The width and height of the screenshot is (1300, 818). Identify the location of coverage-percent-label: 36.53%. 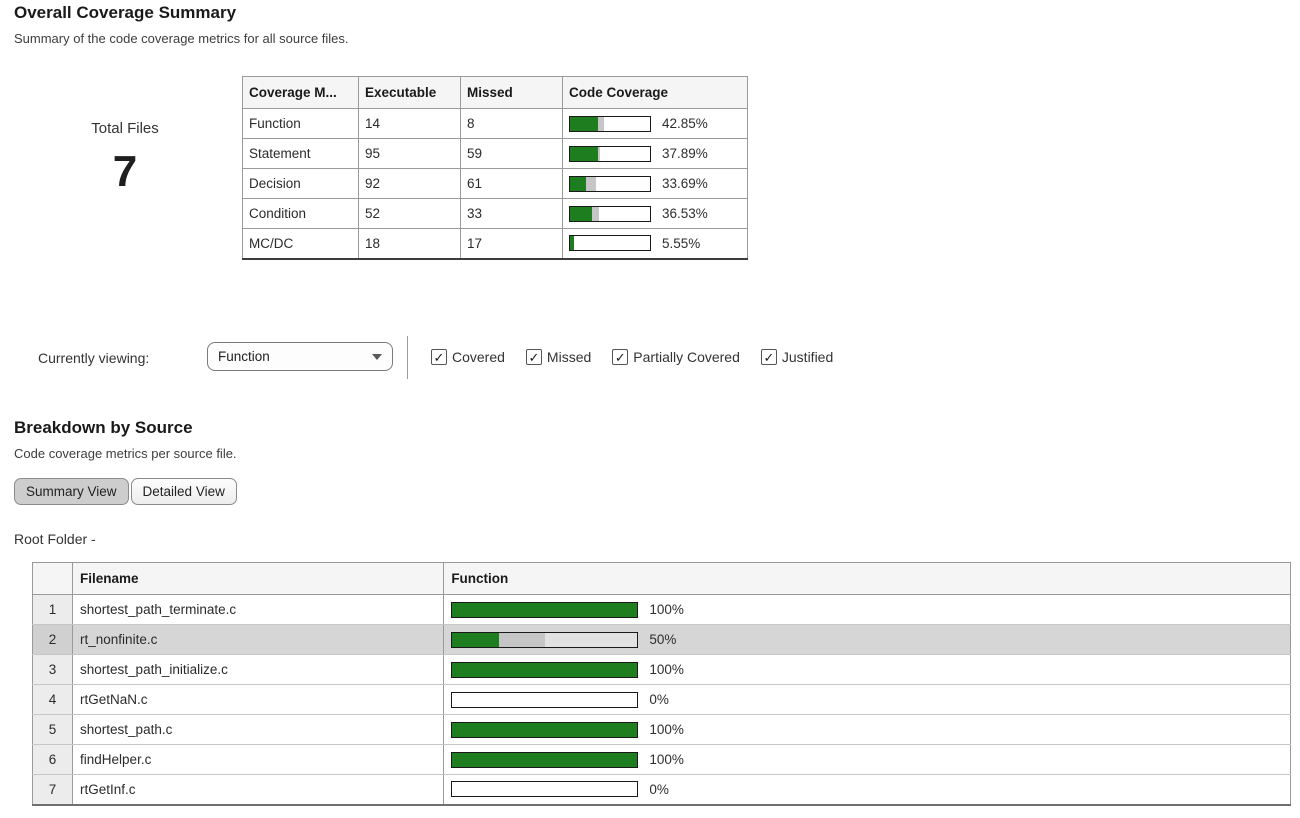
(685, 213).